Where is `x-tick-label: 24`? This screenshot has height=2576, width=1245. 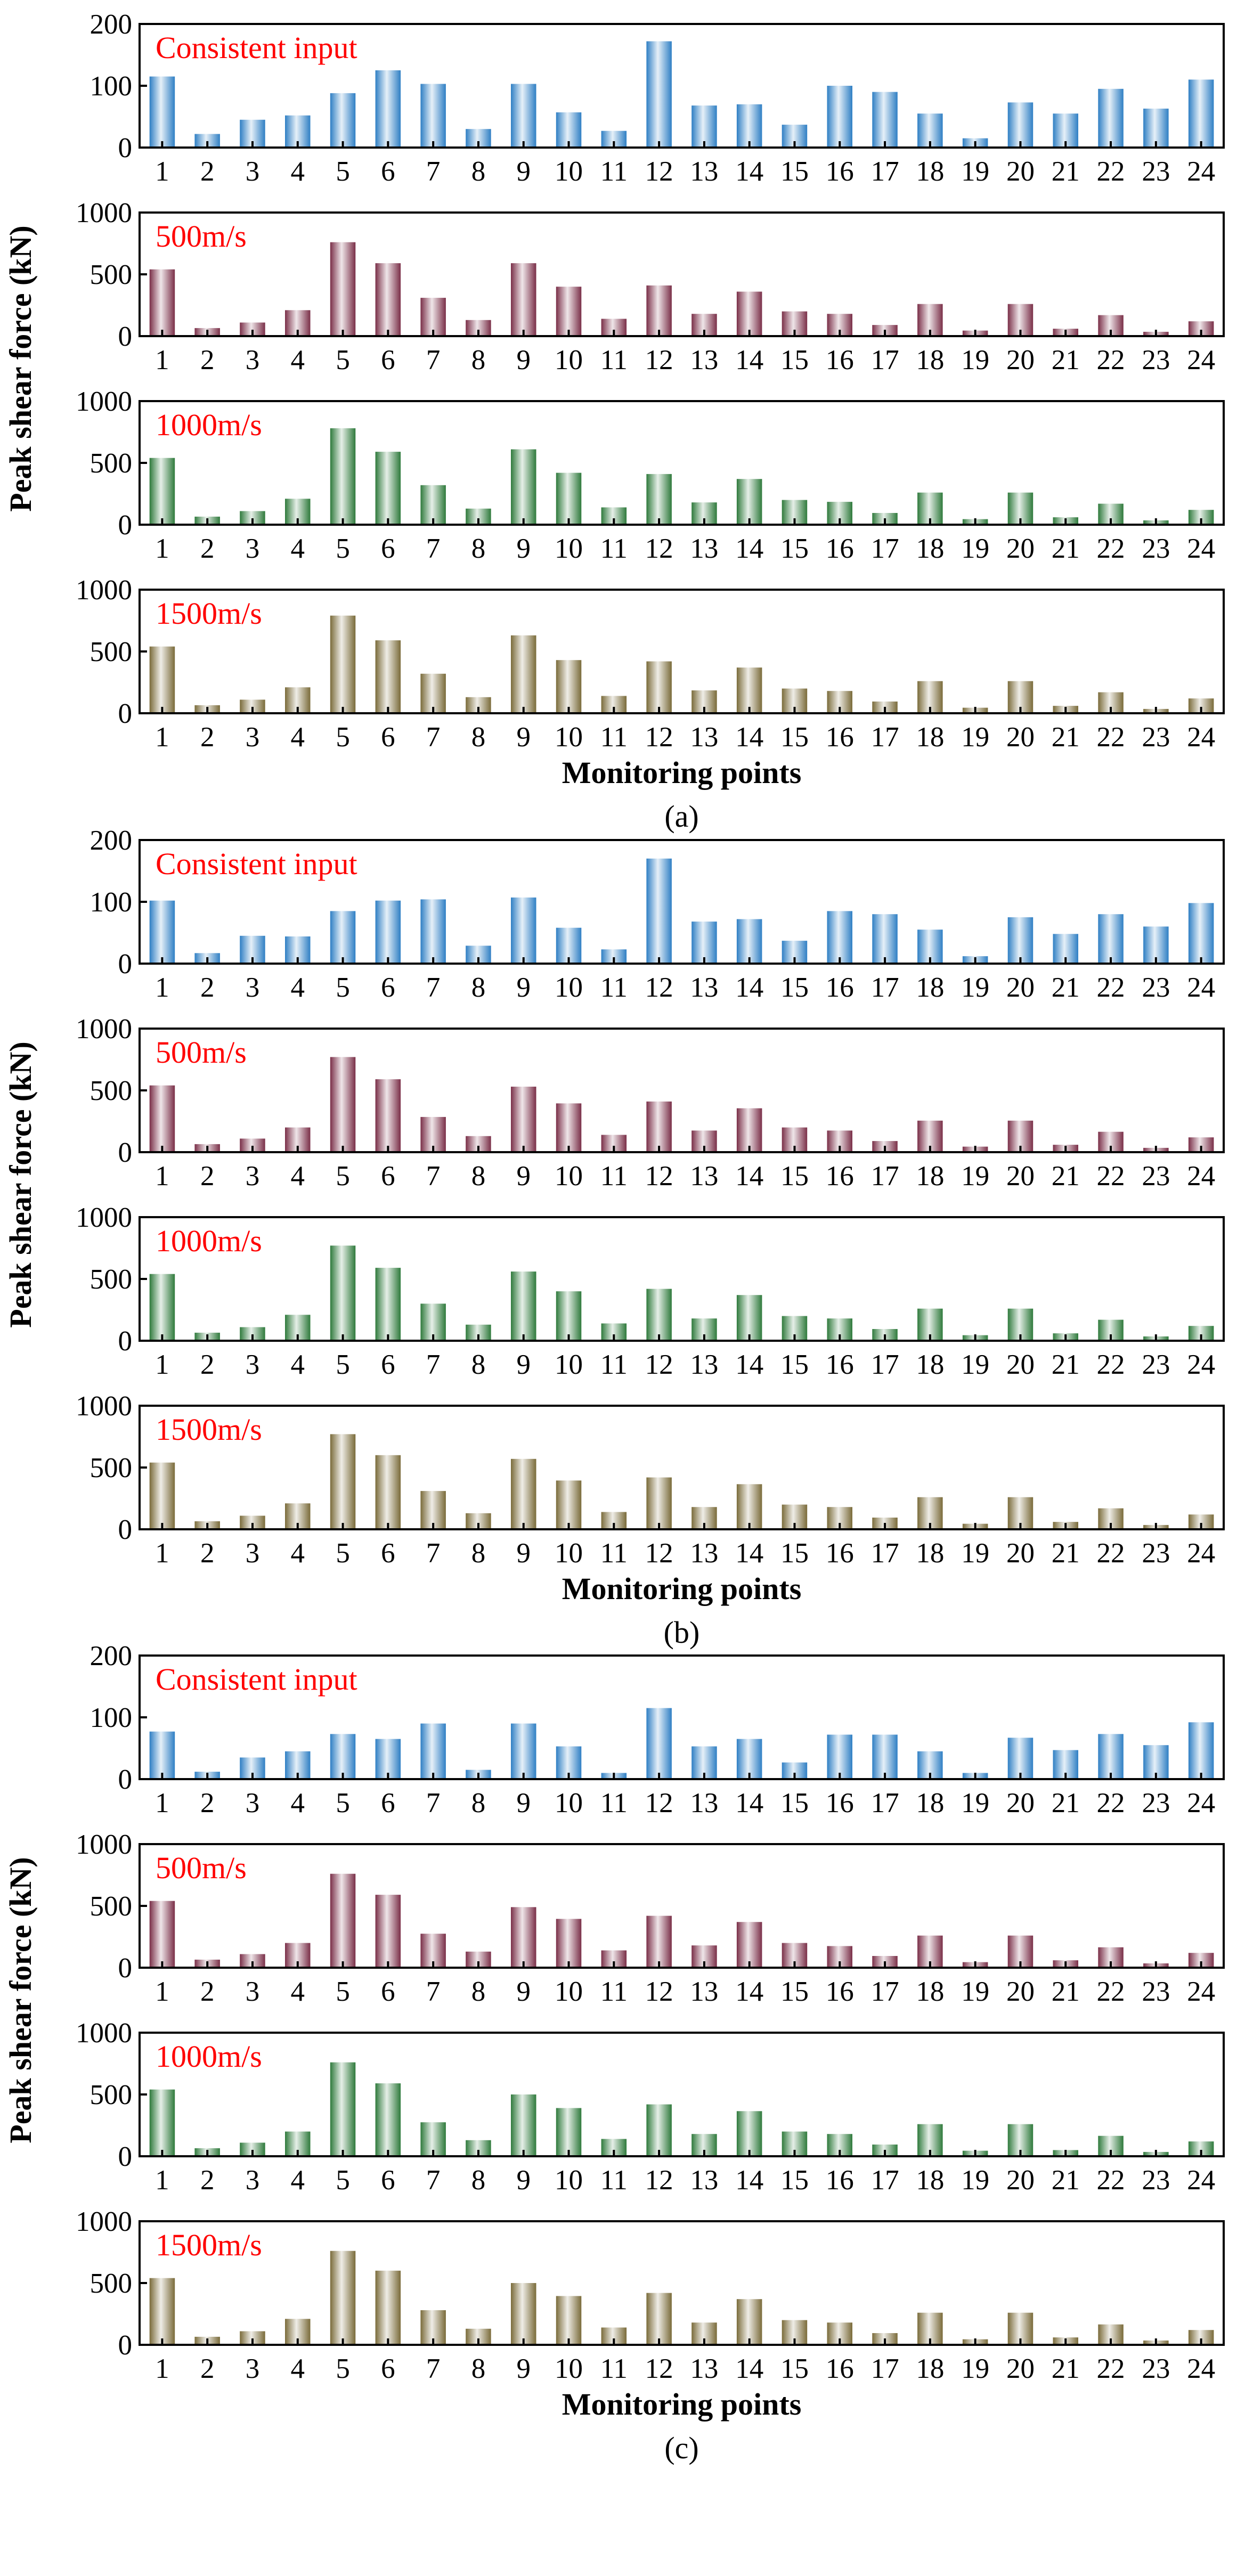
x-tick-label: 24 is located at coordinates (1201, 1176).